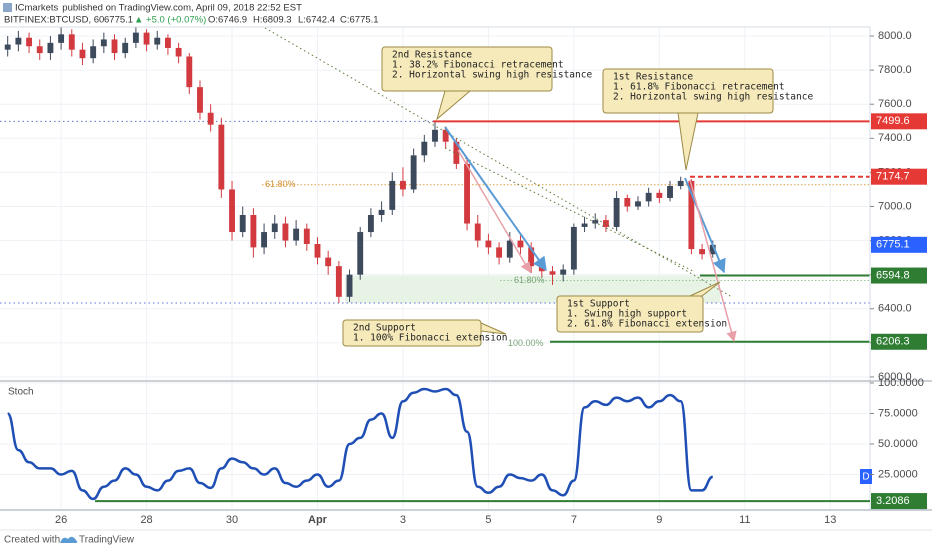  What do you see at coordinates (478, 65) in the screenshot?
I see `callout-text: 1. 38.2% Fibonacci retracement` at bounding box center [478, 65].